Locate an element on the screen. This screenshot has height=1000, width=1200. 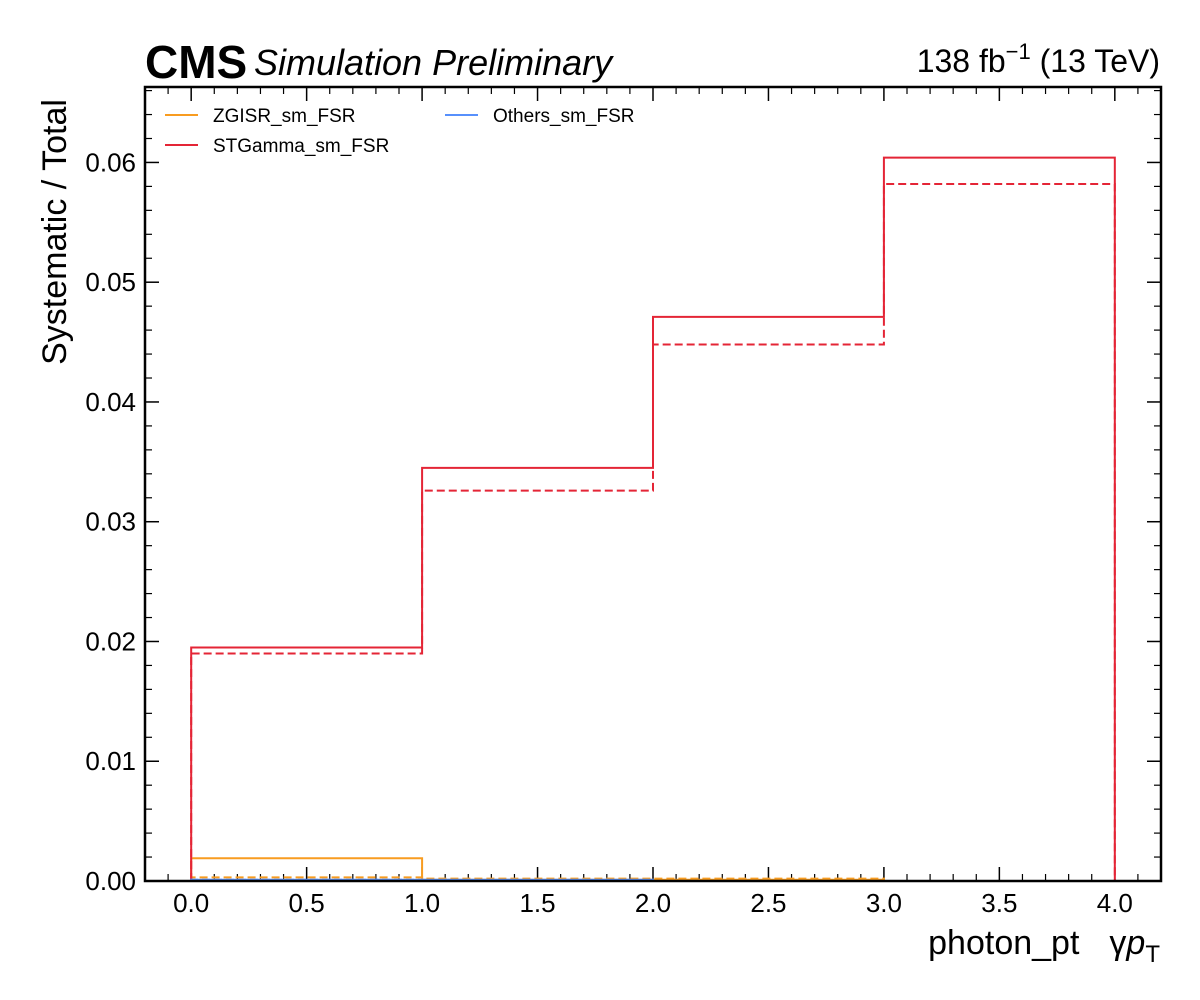
x-tick-label: 0.5 is located at coordinates (307, 903).